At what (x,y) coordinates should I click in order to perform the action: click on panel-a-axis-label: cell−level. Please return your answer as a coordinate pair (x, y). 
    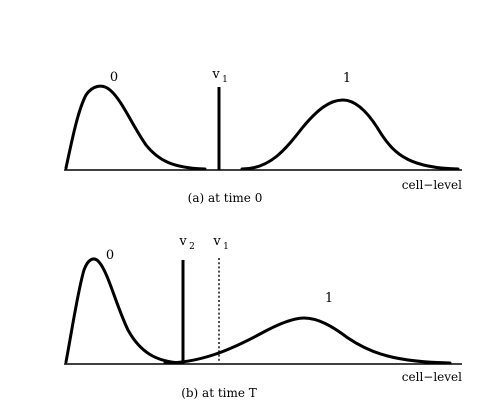
    Looking at the image, I should click on (432, 185).